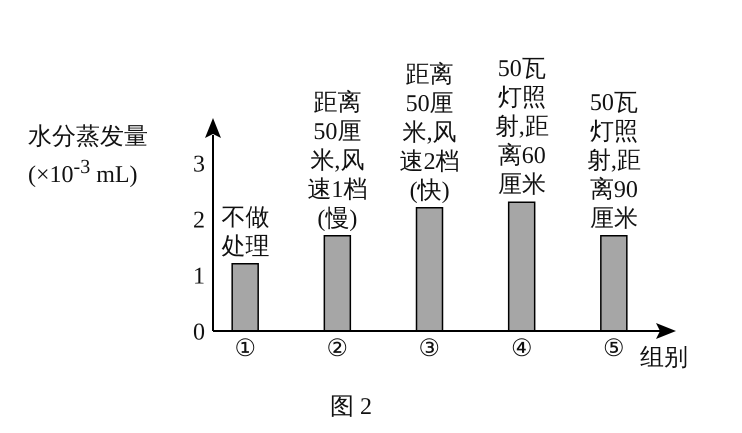 The image size is (742, 433). I want to click on x-tick-label: ③, so click(429, 349).